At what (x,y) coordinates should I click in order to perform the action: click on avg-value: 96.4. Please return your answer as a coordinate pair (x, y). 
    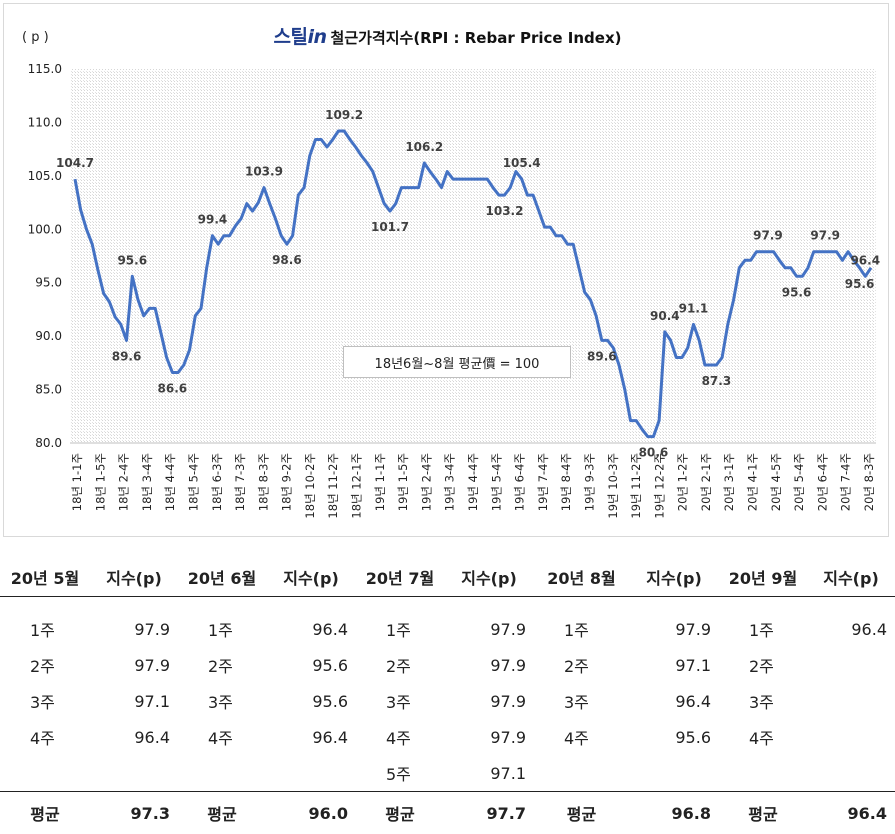
    Looking at the image, I should click on (851, 813).